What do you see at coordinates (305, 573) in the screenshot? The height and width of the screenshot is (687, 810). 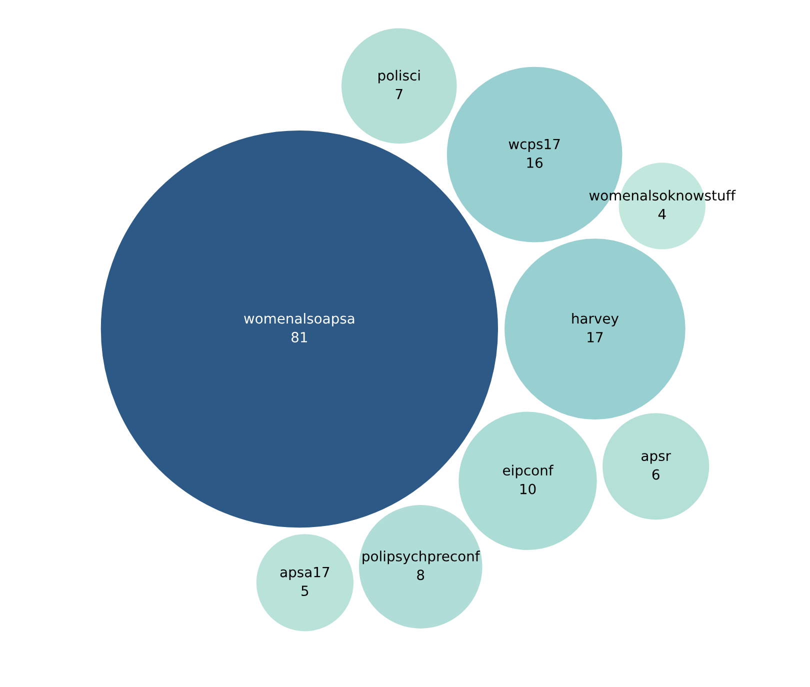 I see `category-label: apsa17` at bounding box center [305, 573].